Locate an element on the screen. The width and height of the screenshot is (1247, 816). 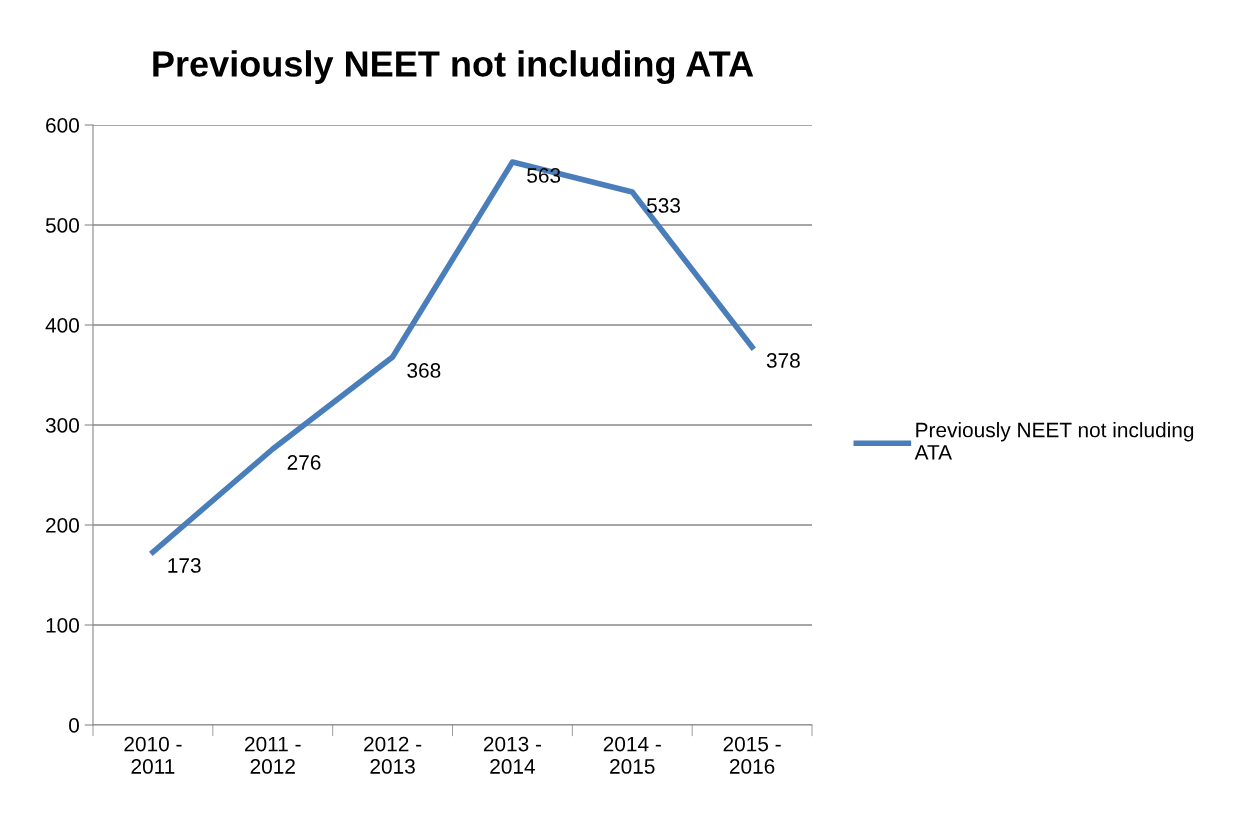
data-label: 533 is located at coordinates (663, 205).